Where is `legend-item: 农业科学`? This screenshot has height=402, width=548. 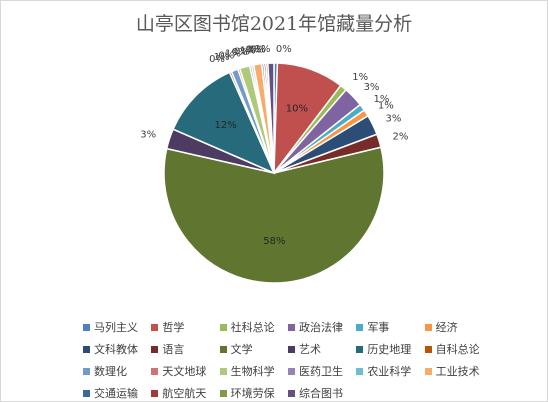 legend-item: 农业科学 is located at coordinates (385, 371).